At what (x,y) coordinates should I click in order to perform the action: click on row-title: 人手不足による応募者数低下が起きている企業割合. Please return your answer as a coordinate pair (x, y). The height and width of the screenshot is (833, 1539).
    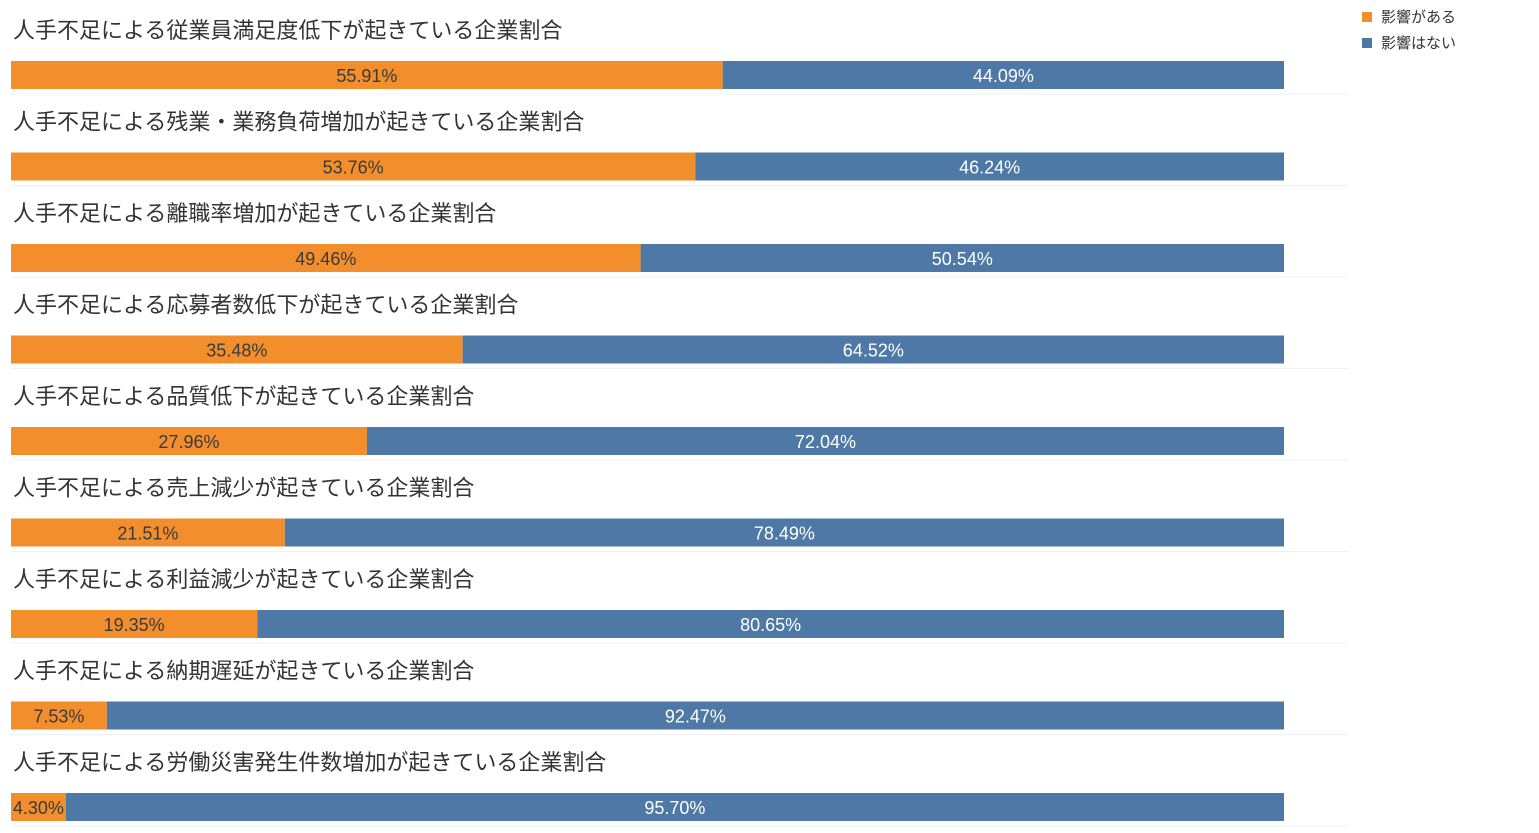
    Looking at the image, I should click on (265, 306).